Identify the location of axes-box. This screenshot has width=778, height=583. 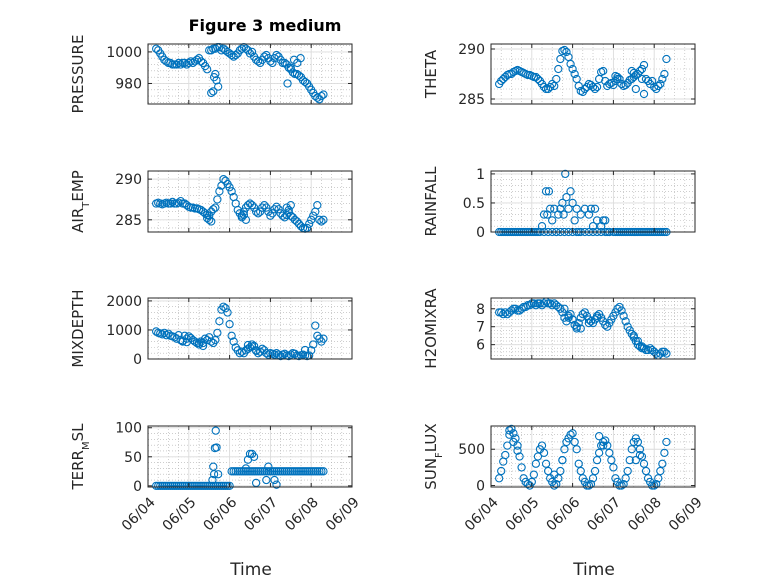
(250, 328).